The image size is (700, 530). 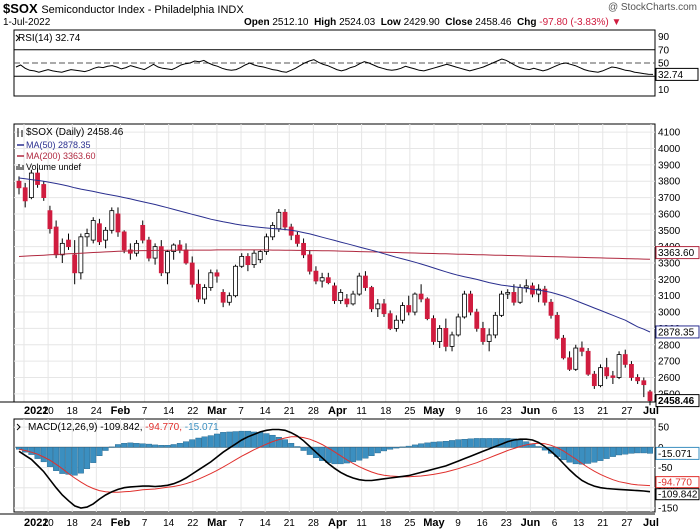 What do you see at coordinates (325, 22) in the screenshot?
I see `high-label: High` at bounding box center [325, 22].